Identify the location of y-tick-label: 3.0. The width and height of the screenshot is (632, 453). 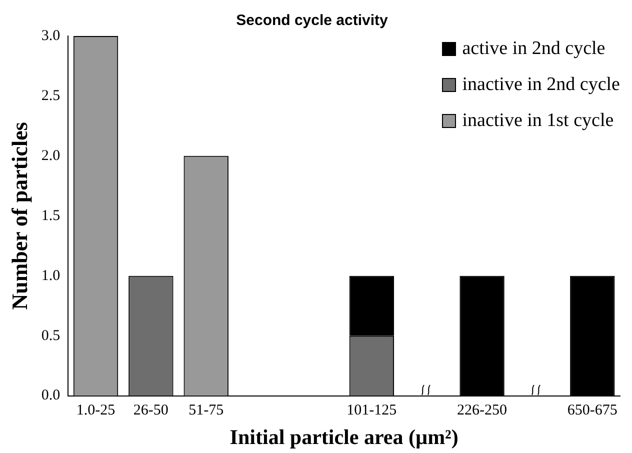
(50, 36).